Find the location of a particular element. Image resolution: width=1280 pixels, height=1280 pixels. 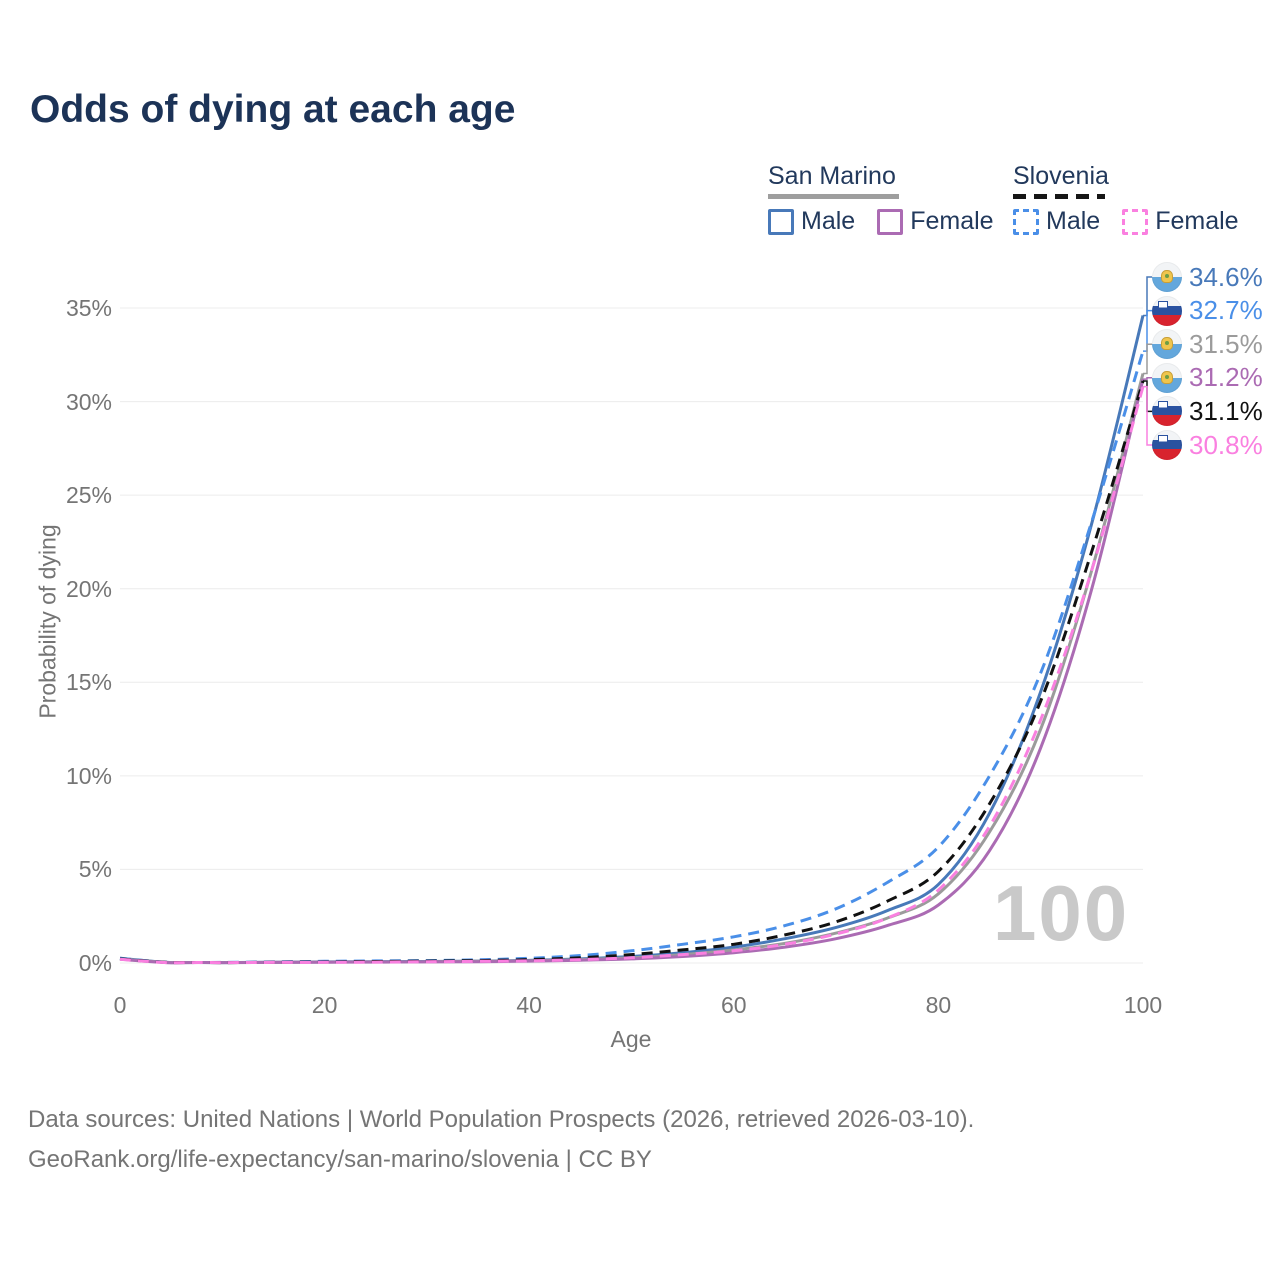

legend-item-slovenia-female: Female is located at coordinates (1180, 221).